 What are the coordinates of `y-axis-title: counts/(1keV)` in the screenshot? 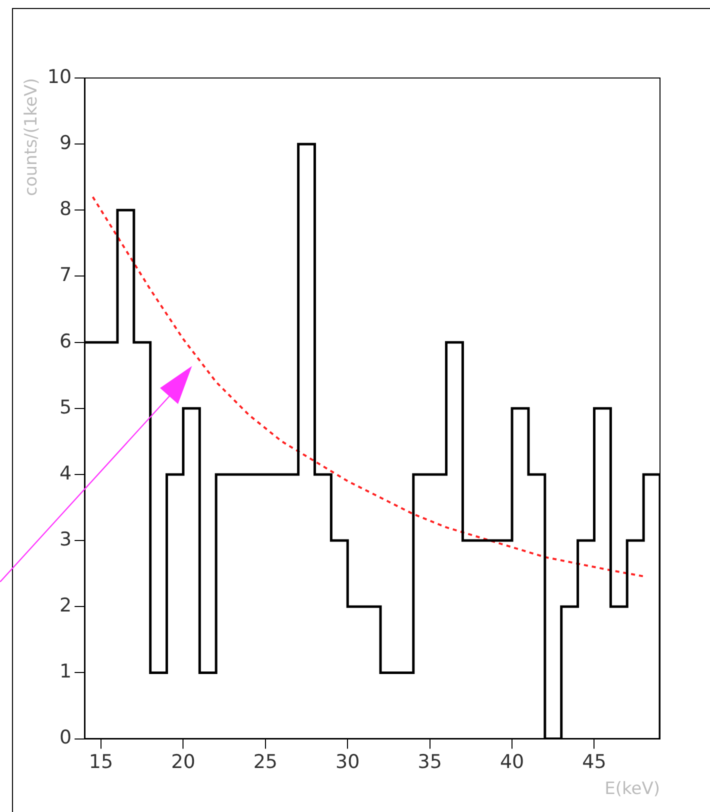 It's located at (32, 137).